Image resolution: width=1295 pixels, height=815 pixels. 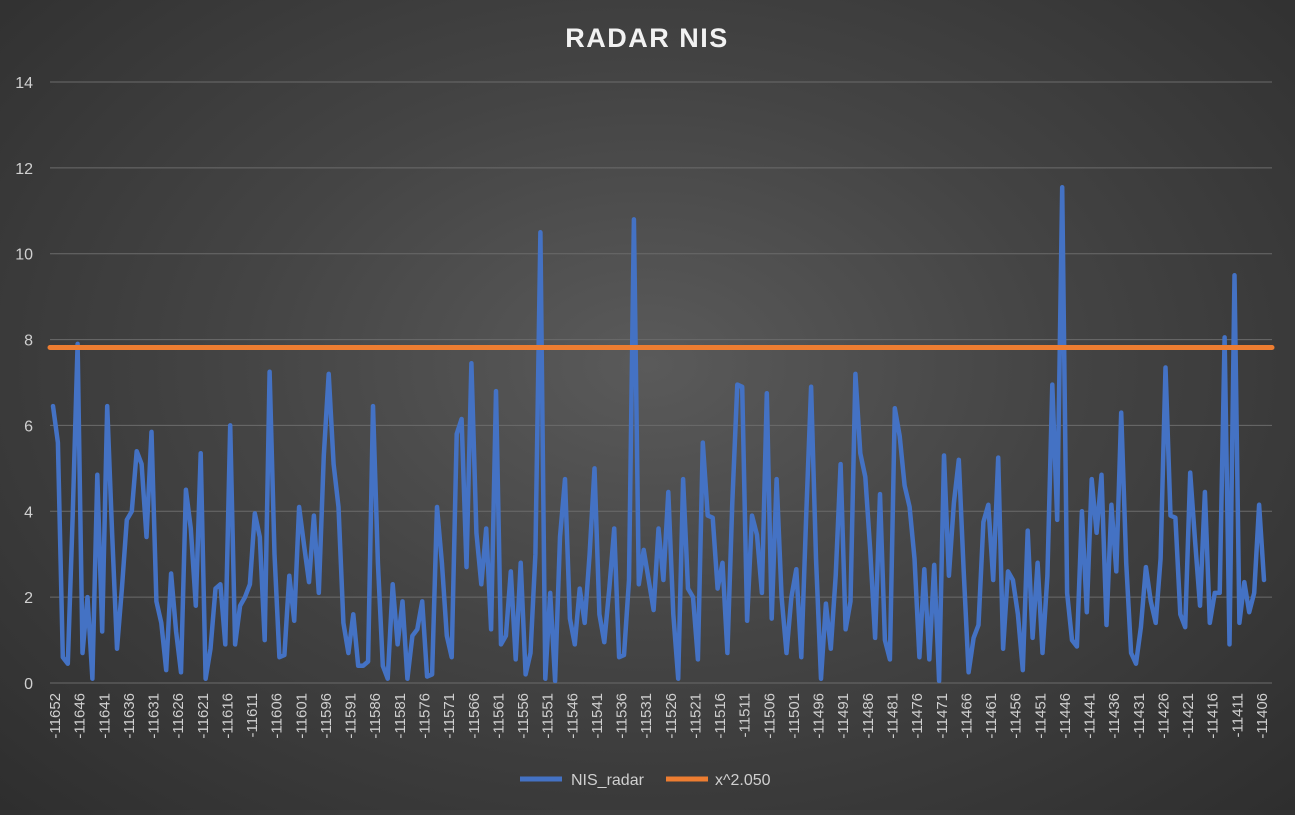 I want to click on x-tick-label: -11526, so click(x=671, y=716).